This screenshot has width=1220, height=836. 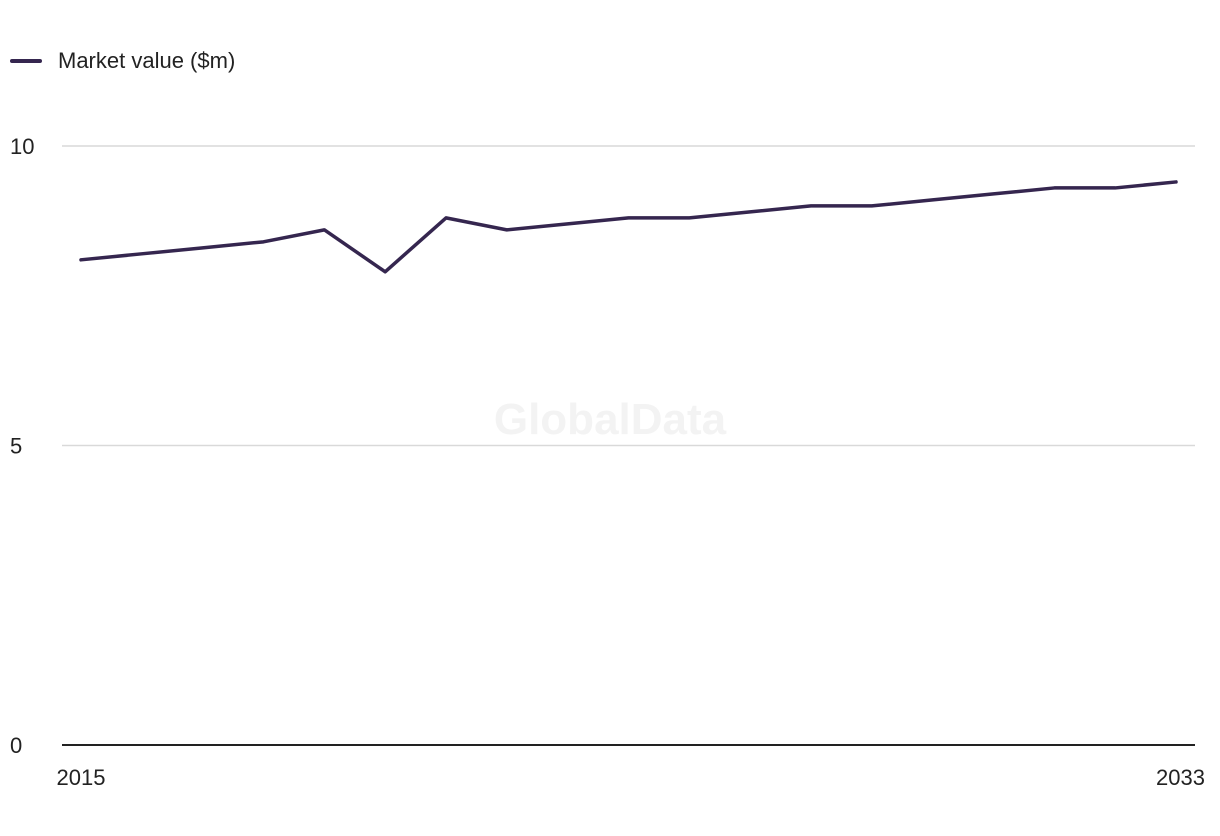 I want to click on y-tick-label: 10, so click(x=22, y=146).